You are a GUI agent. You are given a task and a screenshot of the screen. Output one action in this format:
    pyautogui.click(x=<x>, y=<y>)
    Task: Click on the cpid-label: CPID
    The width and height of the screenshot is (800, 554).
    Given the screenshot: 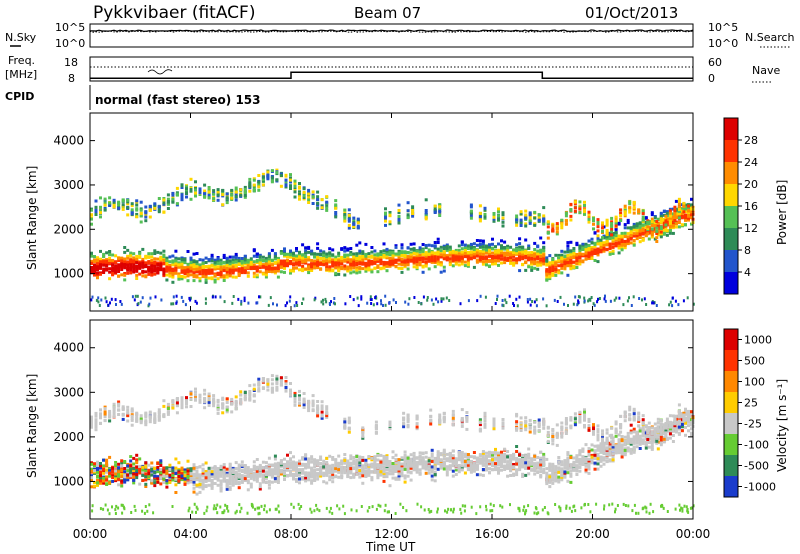 What is the action you would take?
    pyautogui.click(x=19, y=96)
    